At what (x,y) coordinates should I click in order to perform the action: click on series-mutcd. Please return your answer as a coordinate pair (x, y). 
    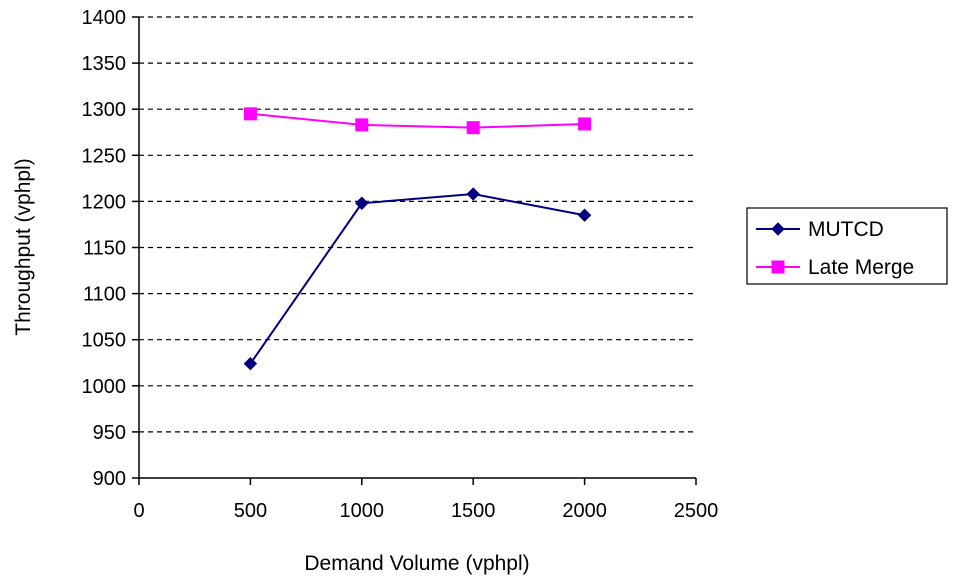
    Looking at the image, I should click on (417, 279).